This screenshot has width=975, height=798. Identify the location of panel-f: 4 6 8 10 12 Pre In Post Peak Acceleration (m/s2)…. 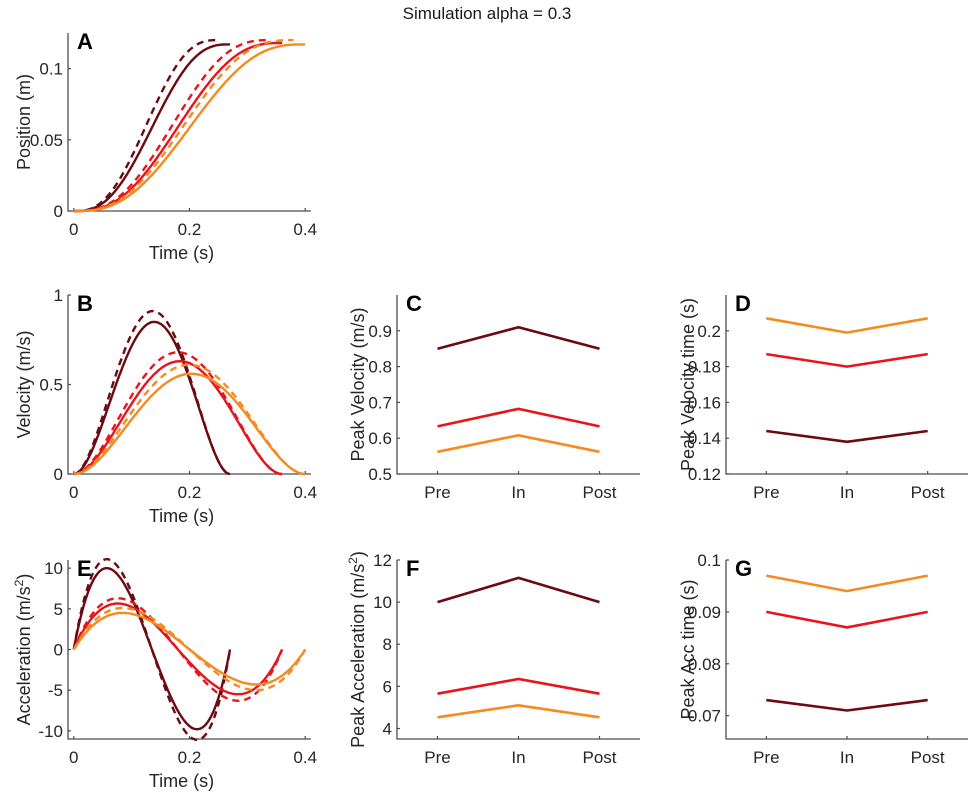
(493, 659).